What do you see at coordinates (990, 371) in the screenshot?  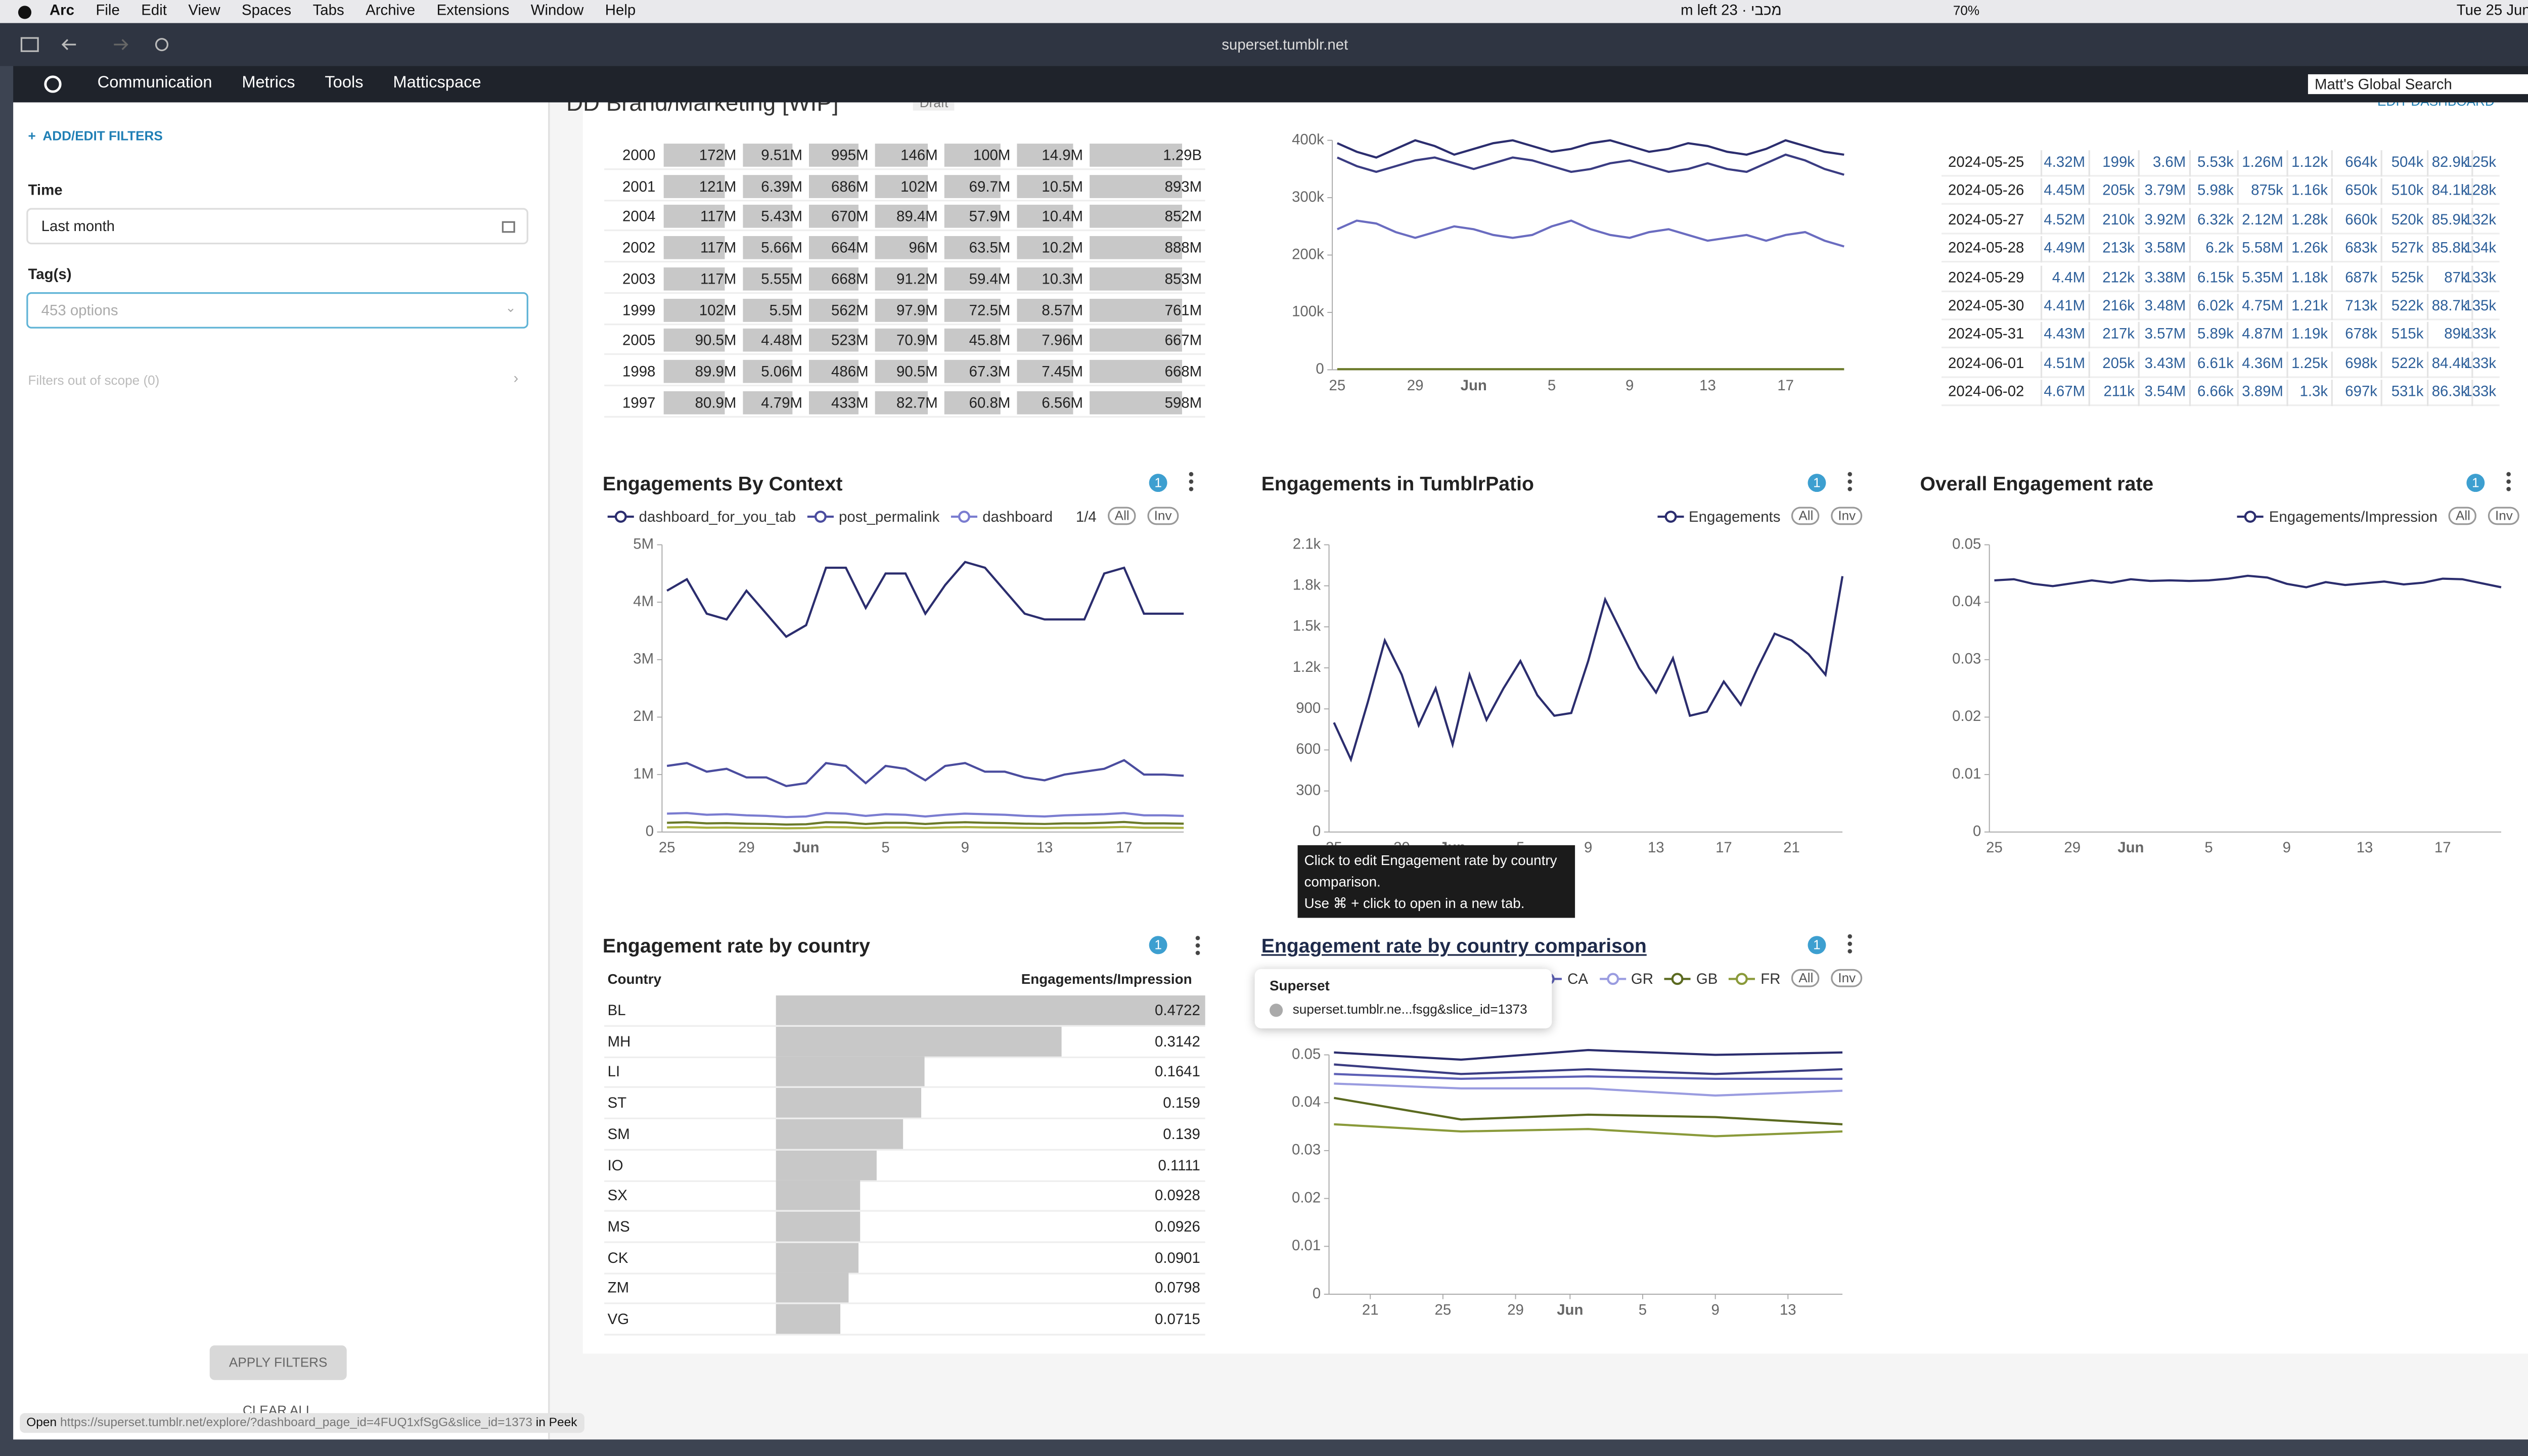 I see `table-cell: 67.3M` at bounding box center [990, 371].